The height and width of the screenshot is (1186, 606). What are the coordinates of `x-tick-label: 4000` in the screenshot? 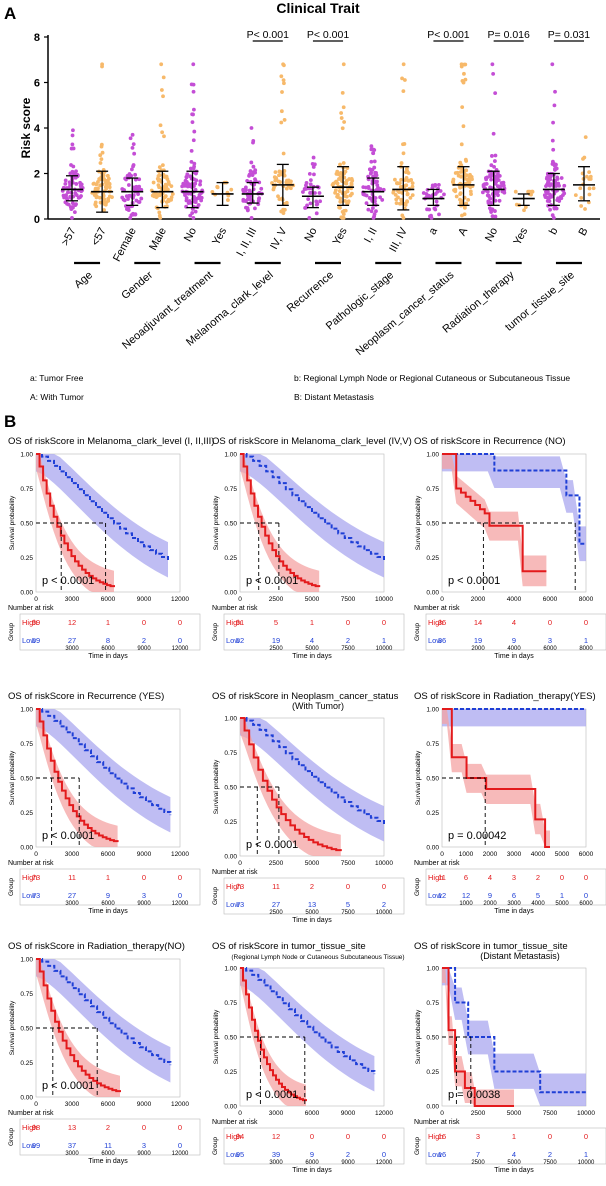 It's located at (538, 854).